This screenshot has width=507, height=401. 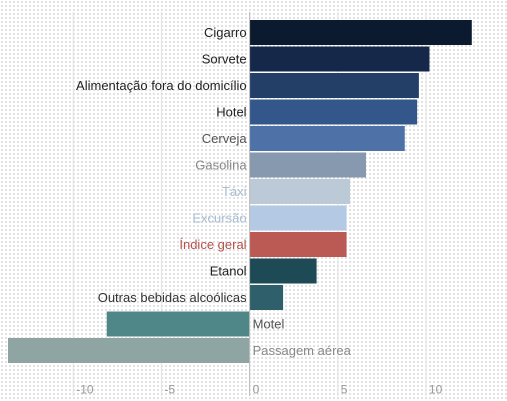 What do you see at coordinates (231, 111) in the screenshot?
I see `category-label-3: Hotel` at bounding box center [231, 111].